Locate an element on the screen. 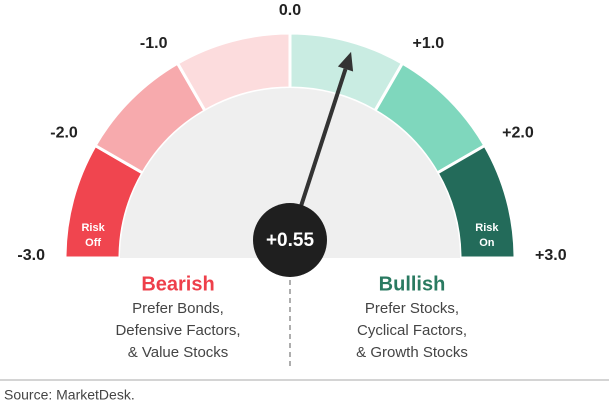 This screenshot has height=410, width=609. risk-on-label: On is located at coordinates (487, 243).